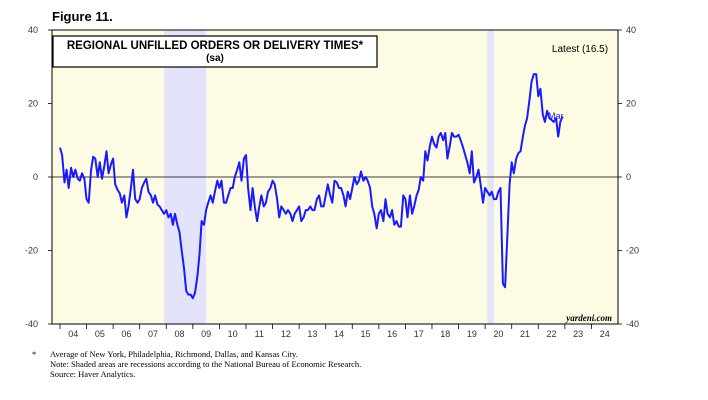 Image resolution: width=708 pixels, height=400 pixels. What do you see at coordinates (339, 334) in the screenshot?
I see `x-tick-label: 14` at bounding box center [339, 334].